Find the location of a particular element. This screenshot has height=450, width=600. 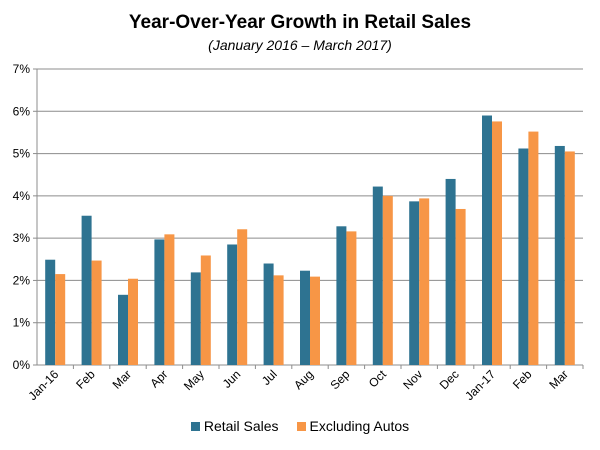

x-tick-label: Oct is located at coordinates (378, 379).